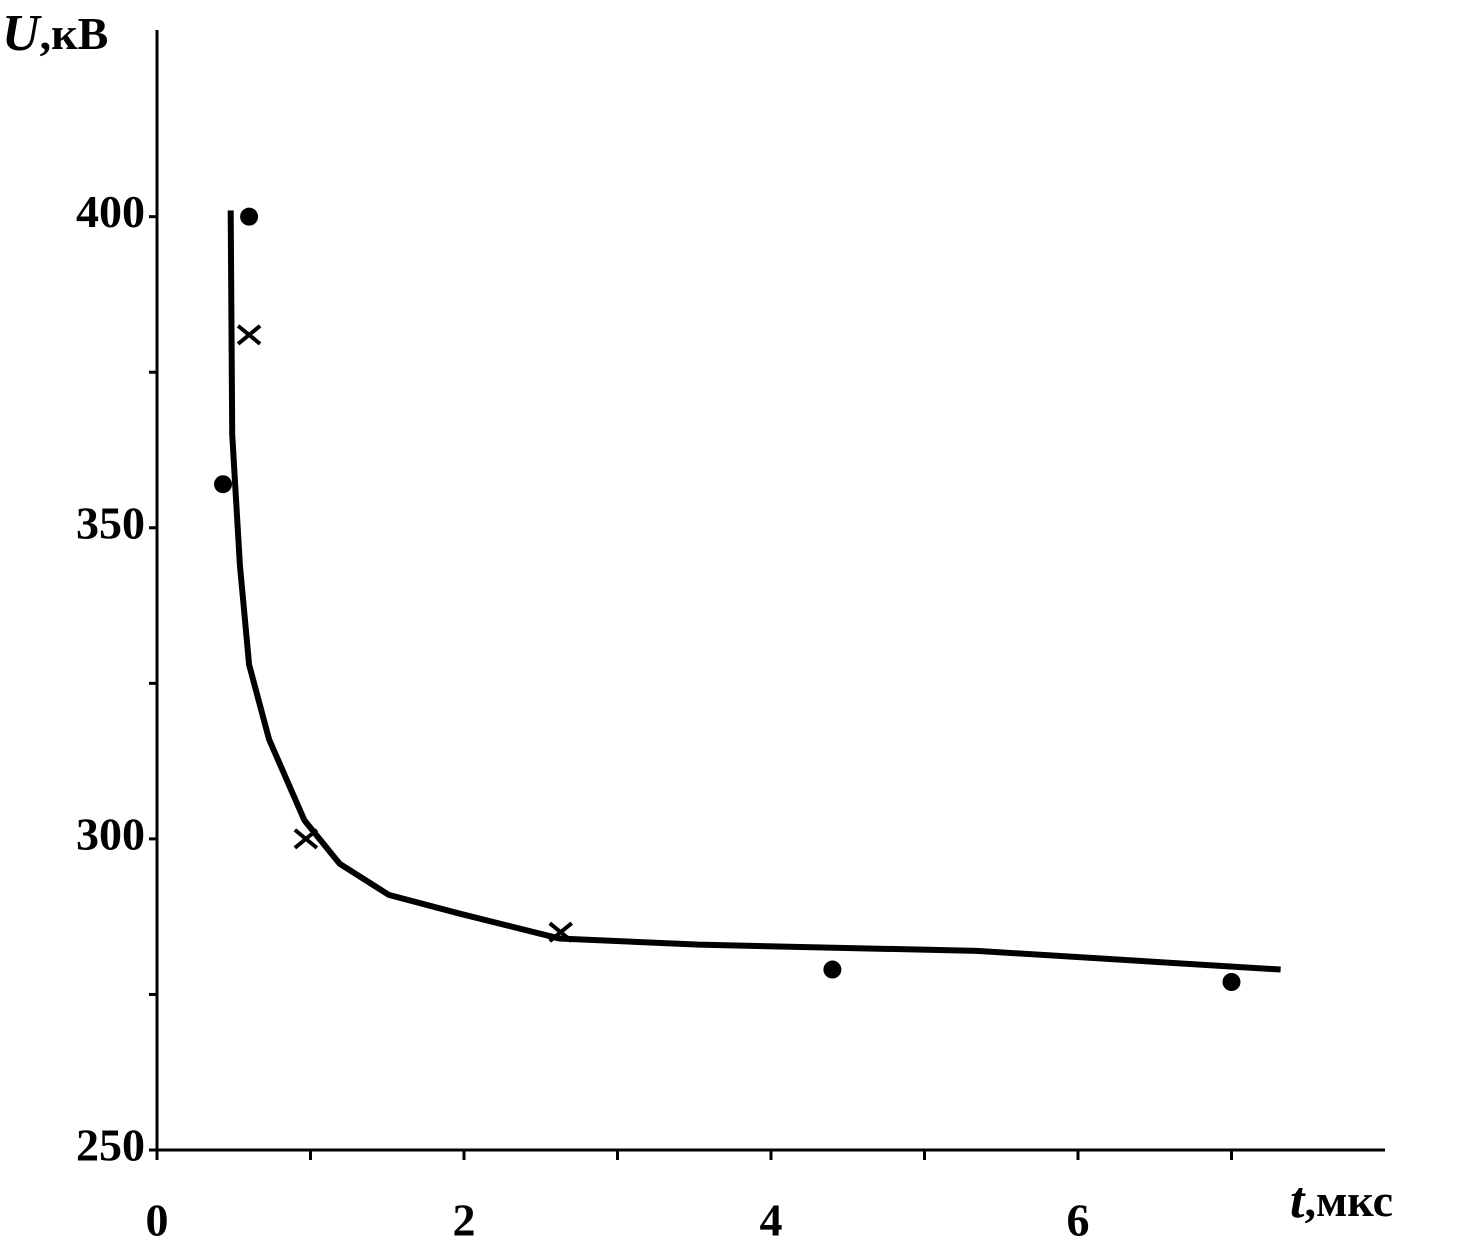 Image resolution: width=1469 pixels, height=1245 pixels. I want to click on x-axis-label: t,мкс, so click(1341, 1200).